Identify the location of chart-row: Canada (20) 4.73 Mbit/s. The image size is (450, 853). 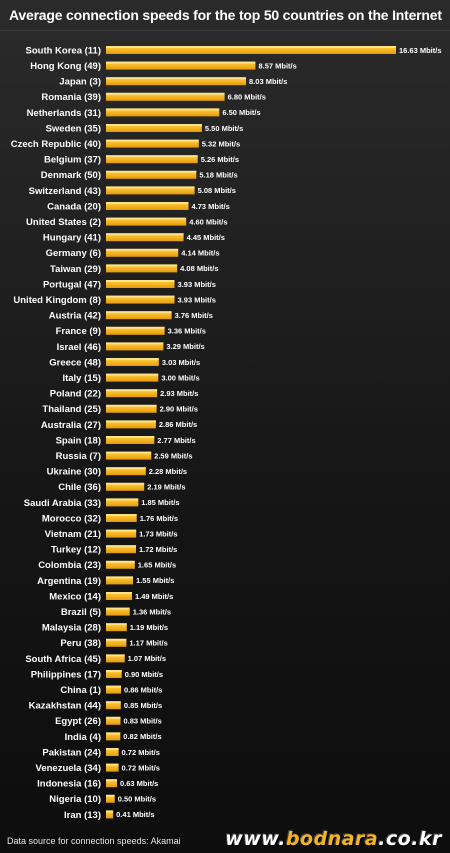
(138, 206).